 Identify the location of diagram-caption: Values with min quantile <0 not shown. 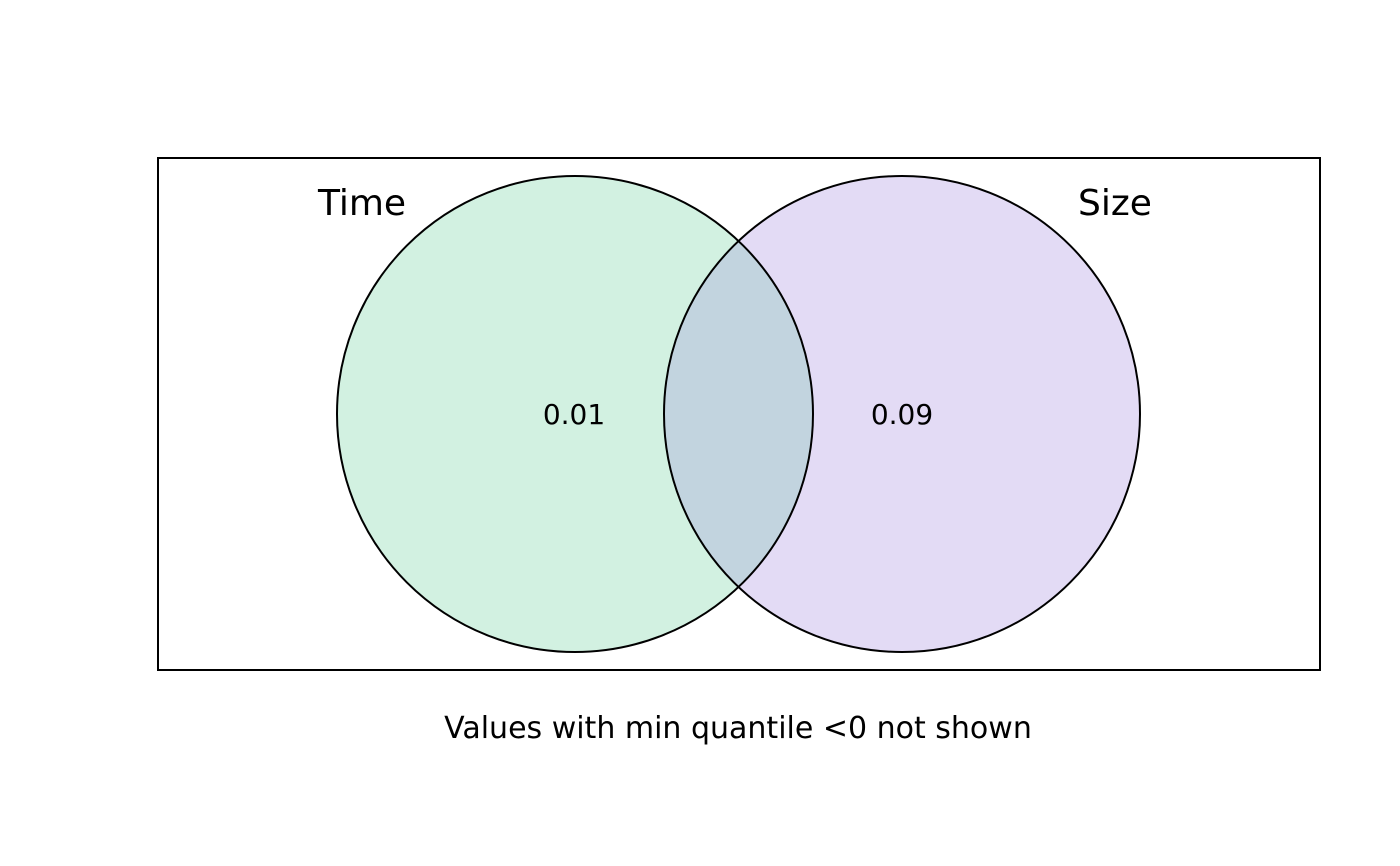
(738, 728).